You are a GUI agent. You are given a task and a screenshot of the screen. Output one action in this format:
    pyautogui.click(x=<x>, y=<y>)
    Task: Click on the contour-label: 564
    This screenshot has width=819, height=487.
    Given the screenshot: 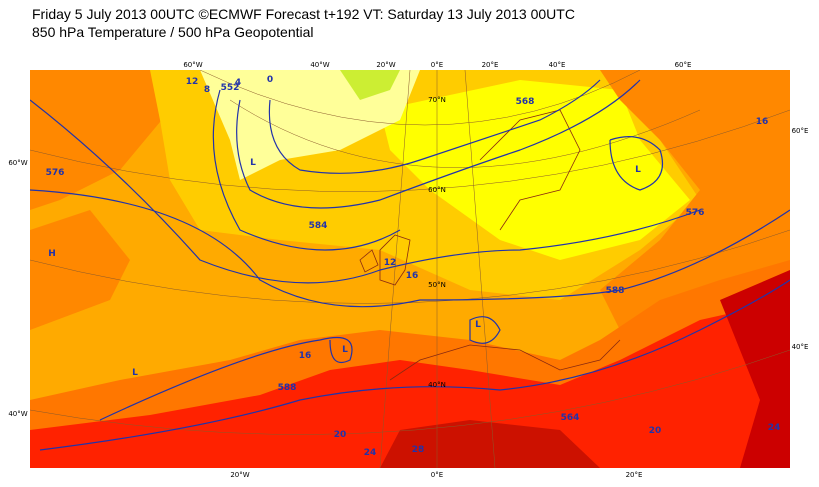 What is the action you would take?
    pyautogui.click(x=570, y=418)
    